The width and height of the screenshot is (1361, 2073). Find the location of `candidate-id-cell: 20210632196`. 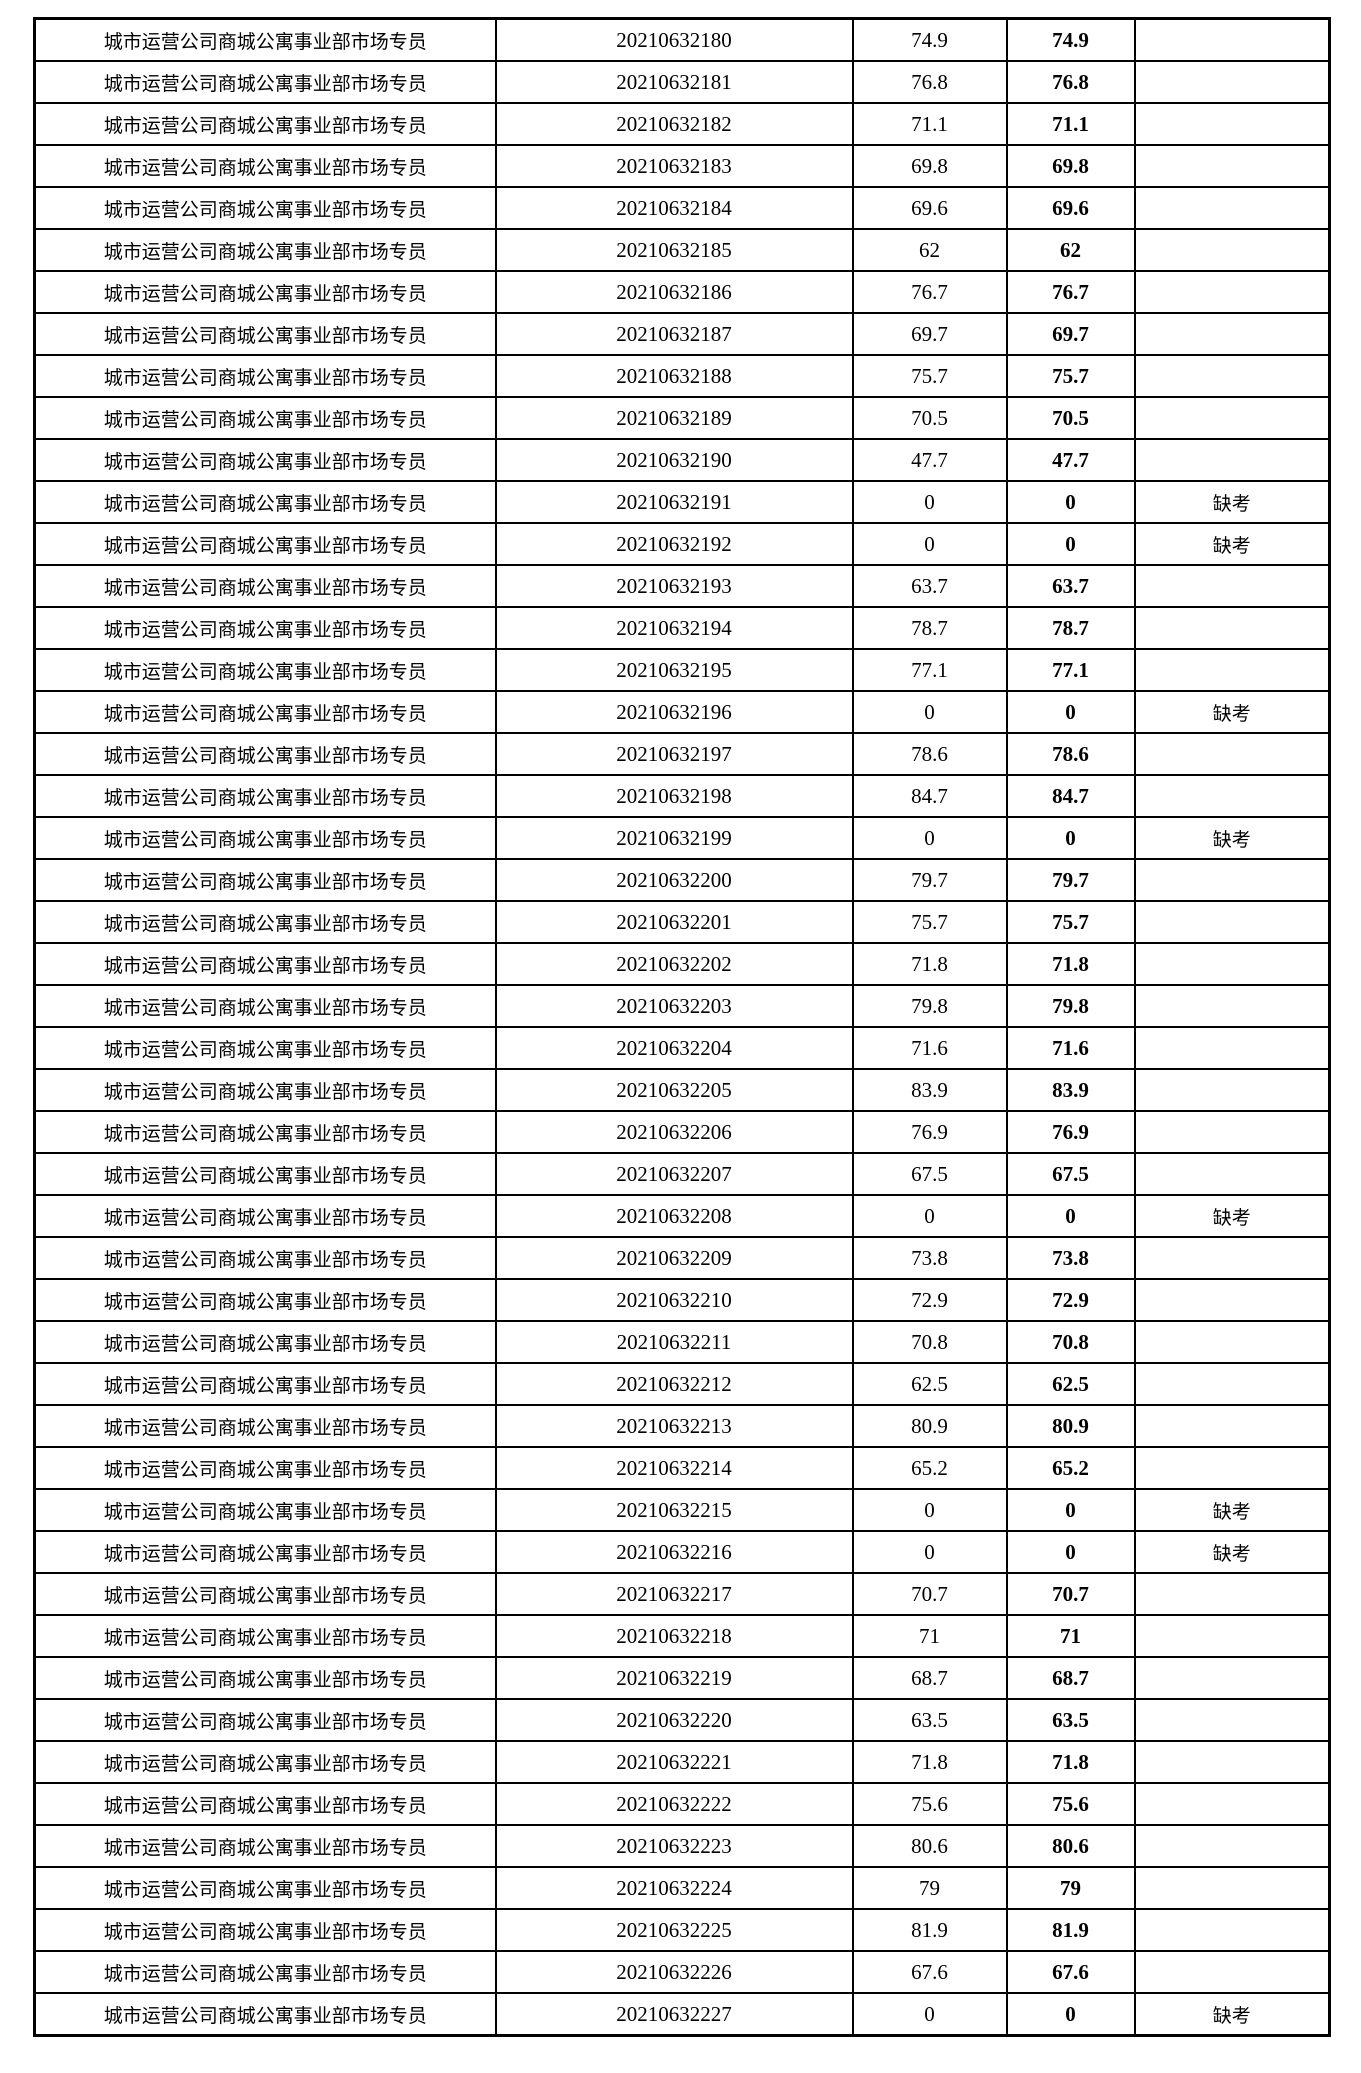

candidate-id-cell: 20210632196 is located at coordinates (674, 712).